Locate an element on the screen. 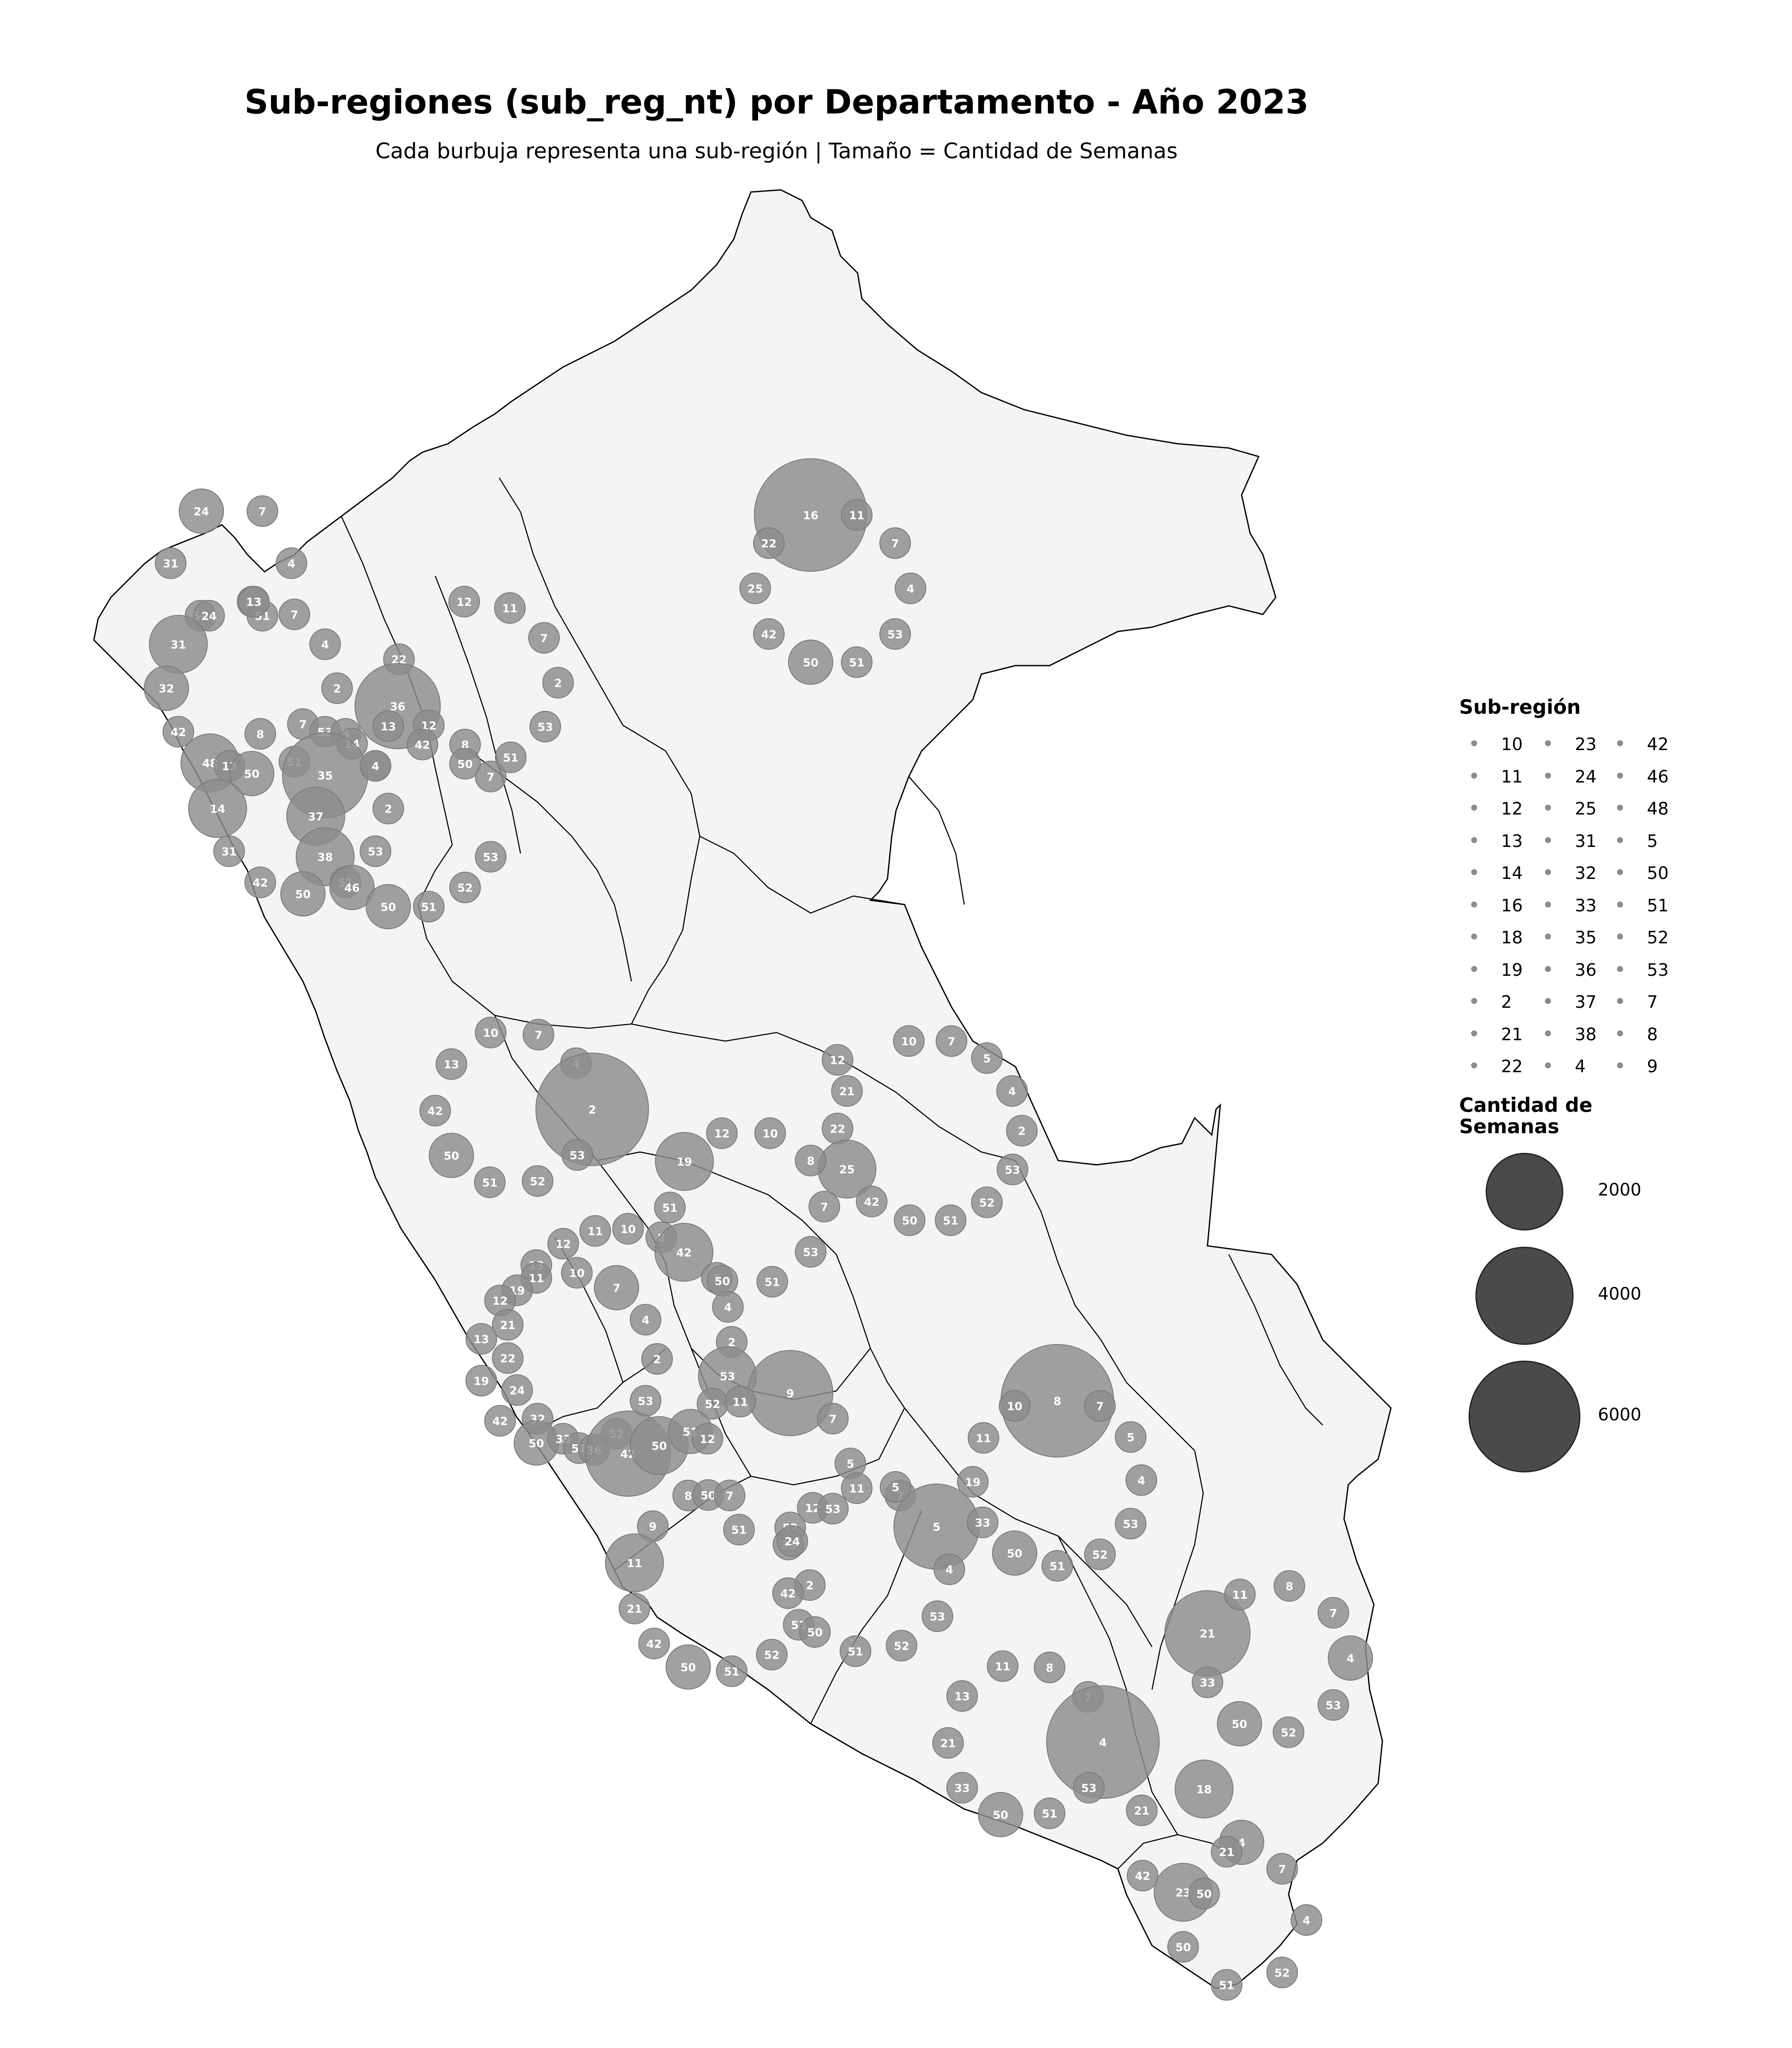  legend-subregion-label: 4 is located at coordinates (1580, 1066).